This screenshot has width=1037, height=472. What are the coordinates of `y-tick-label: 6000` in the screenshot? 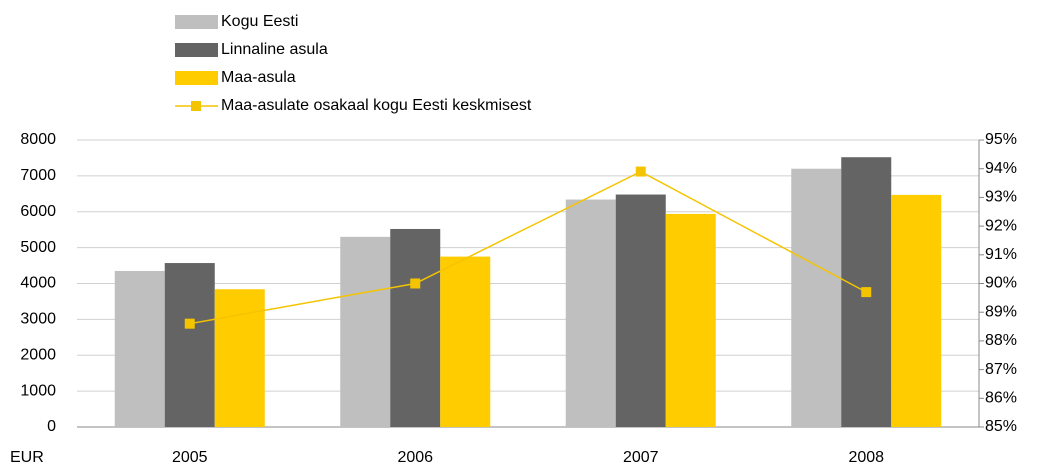 It's located at (38, 211).